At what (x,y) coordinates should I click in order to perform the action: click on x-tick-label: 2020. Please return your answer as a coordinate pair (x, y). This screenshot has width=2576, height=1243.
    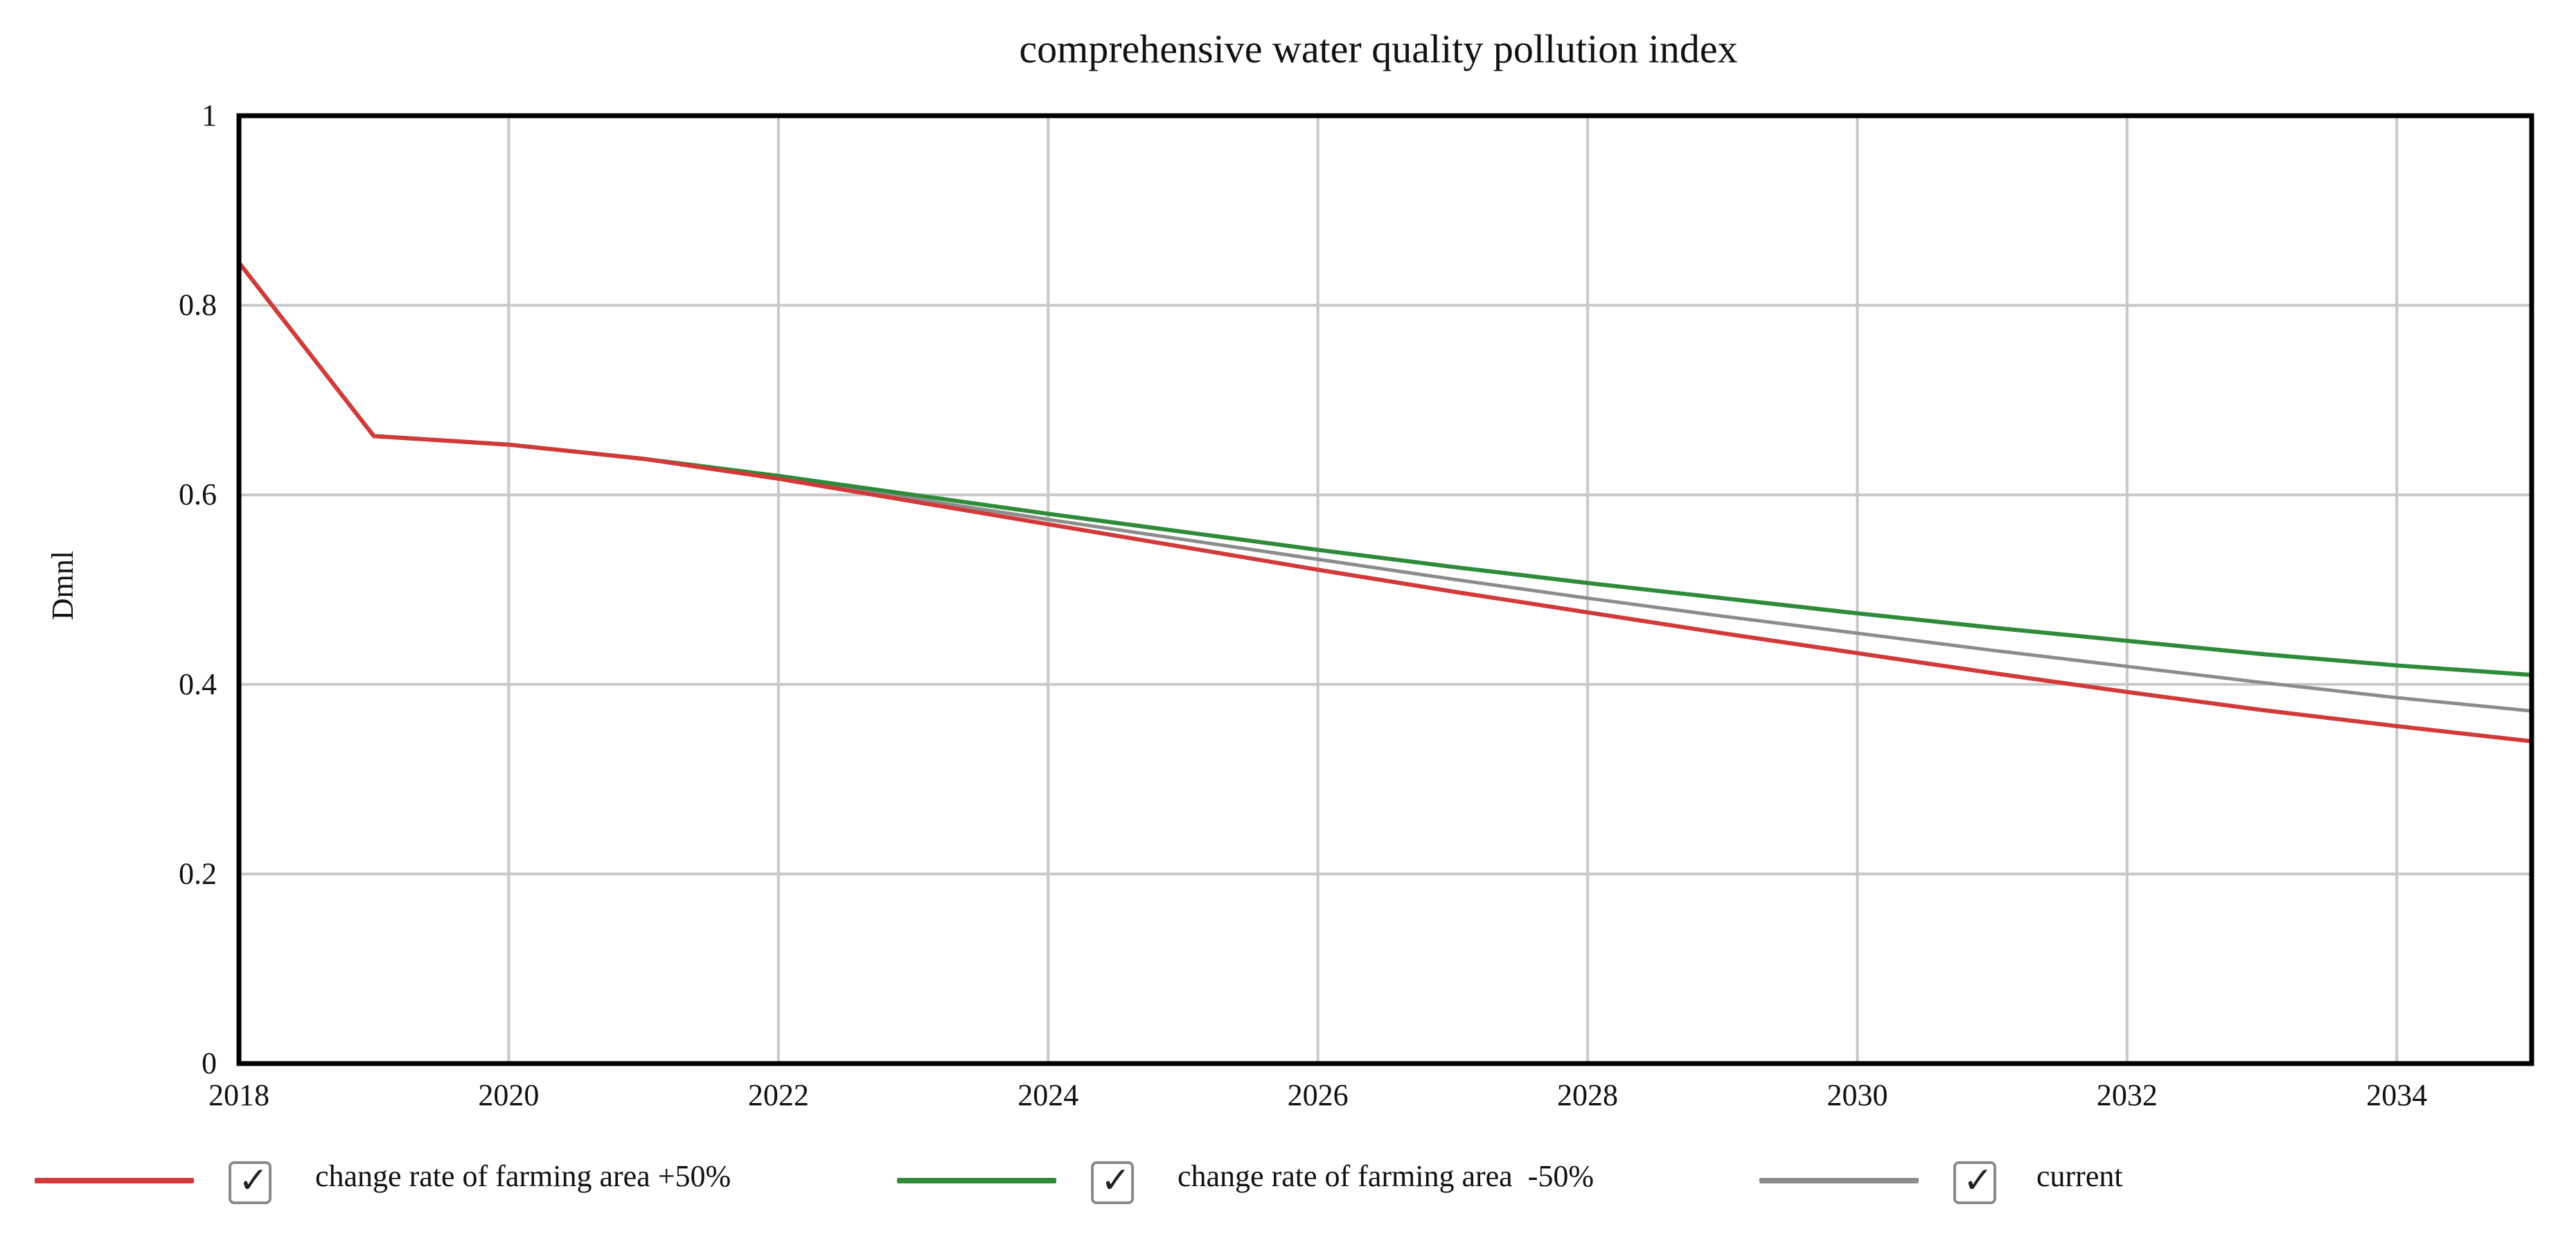
    Looking at the image, I should click on (508, 1095).